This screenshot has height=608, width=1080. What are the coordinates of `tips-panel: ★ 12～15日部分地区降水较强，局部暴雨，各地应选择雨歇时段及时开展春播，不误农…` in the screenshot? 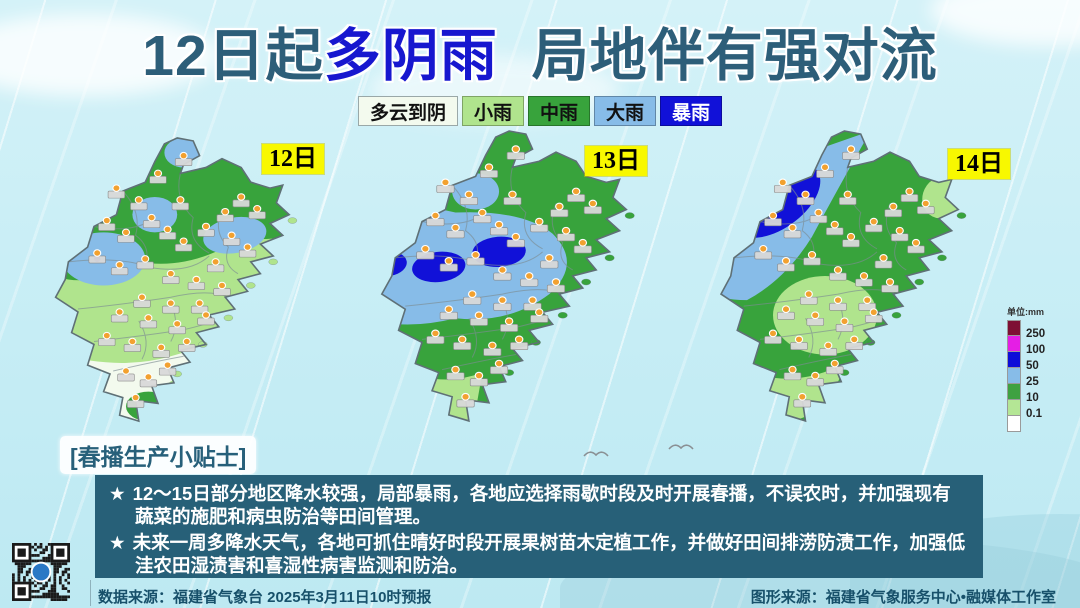 It's located at (539, 526).